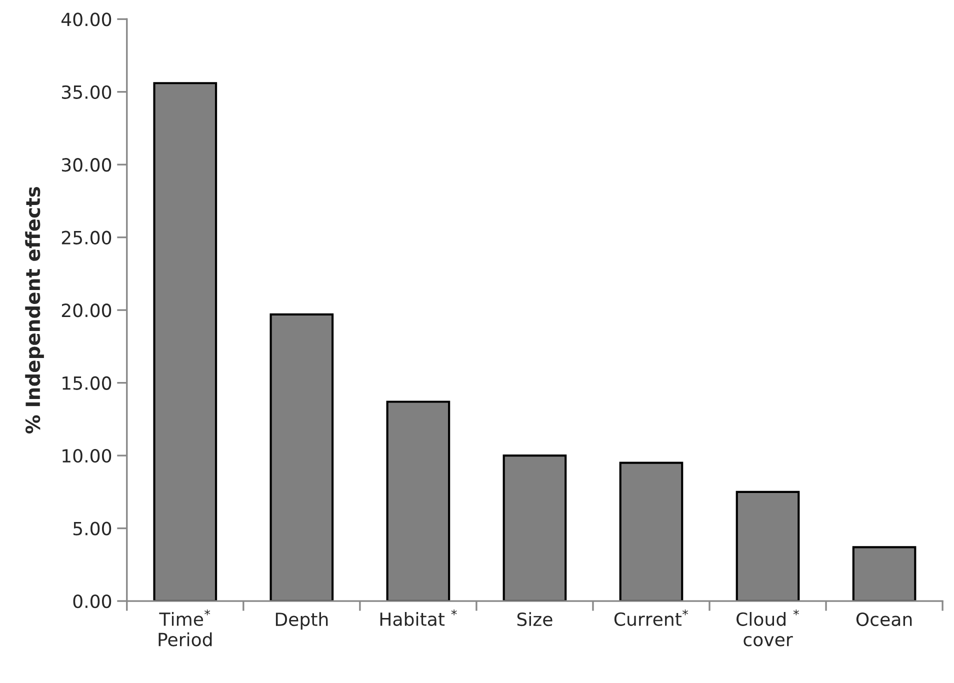 Image resolution: width=954 pixels, height=683 pixels. What do you see at coordinates (418, 617) in the screenshot?
I see `x-tick-label: Habitat $^{*}$` at bounding box center [418, 617].